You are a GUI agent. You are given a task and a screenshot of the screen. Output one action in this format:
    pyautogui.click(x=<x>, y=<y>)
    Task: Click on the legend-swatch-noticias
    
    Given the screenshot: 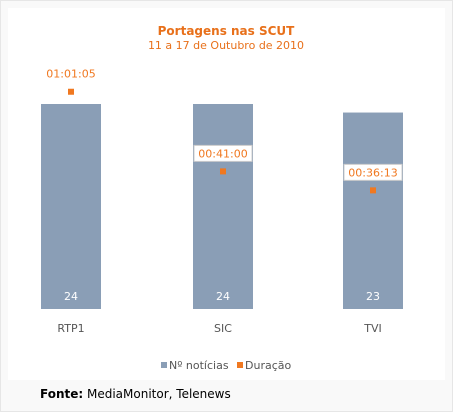 What is the action you would take?
    pyautogui.click(x=164, y=365)
    